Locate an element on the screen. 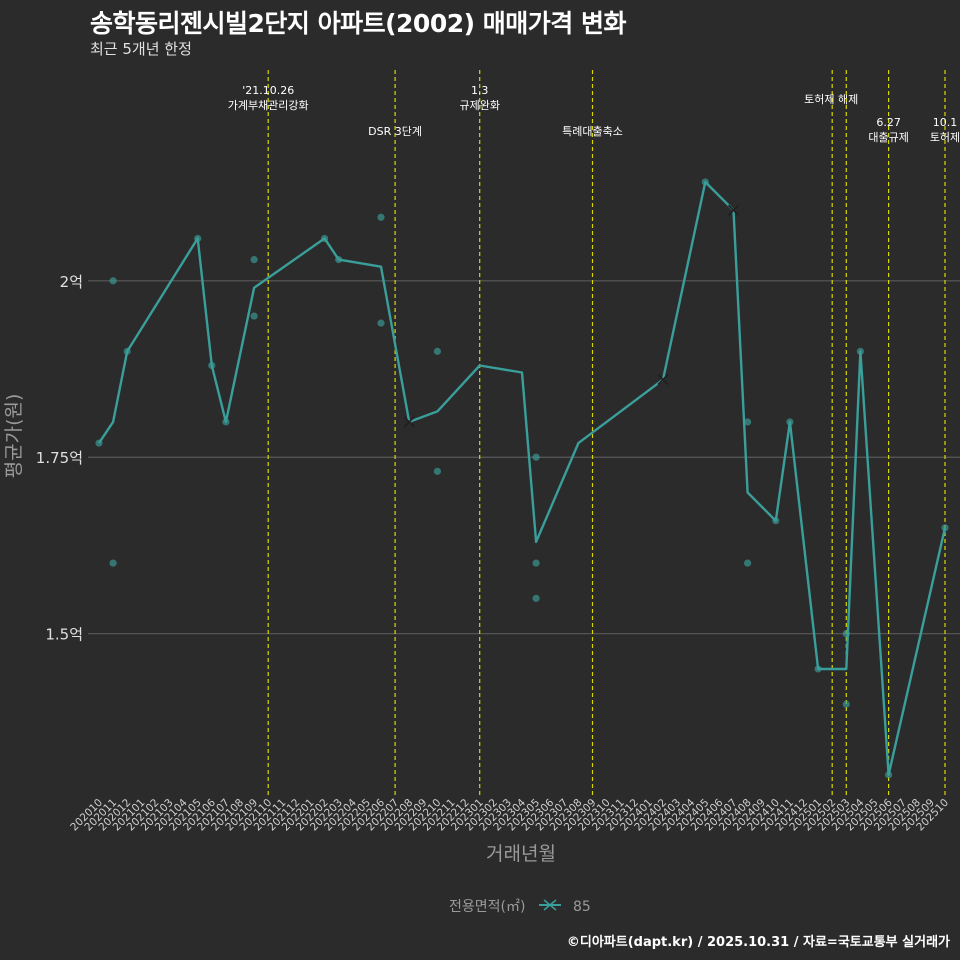 Image resolution: width=960 pixels, height=960 pixels. y-tick-label: 1.5억 is located at coordinates (64, 635).